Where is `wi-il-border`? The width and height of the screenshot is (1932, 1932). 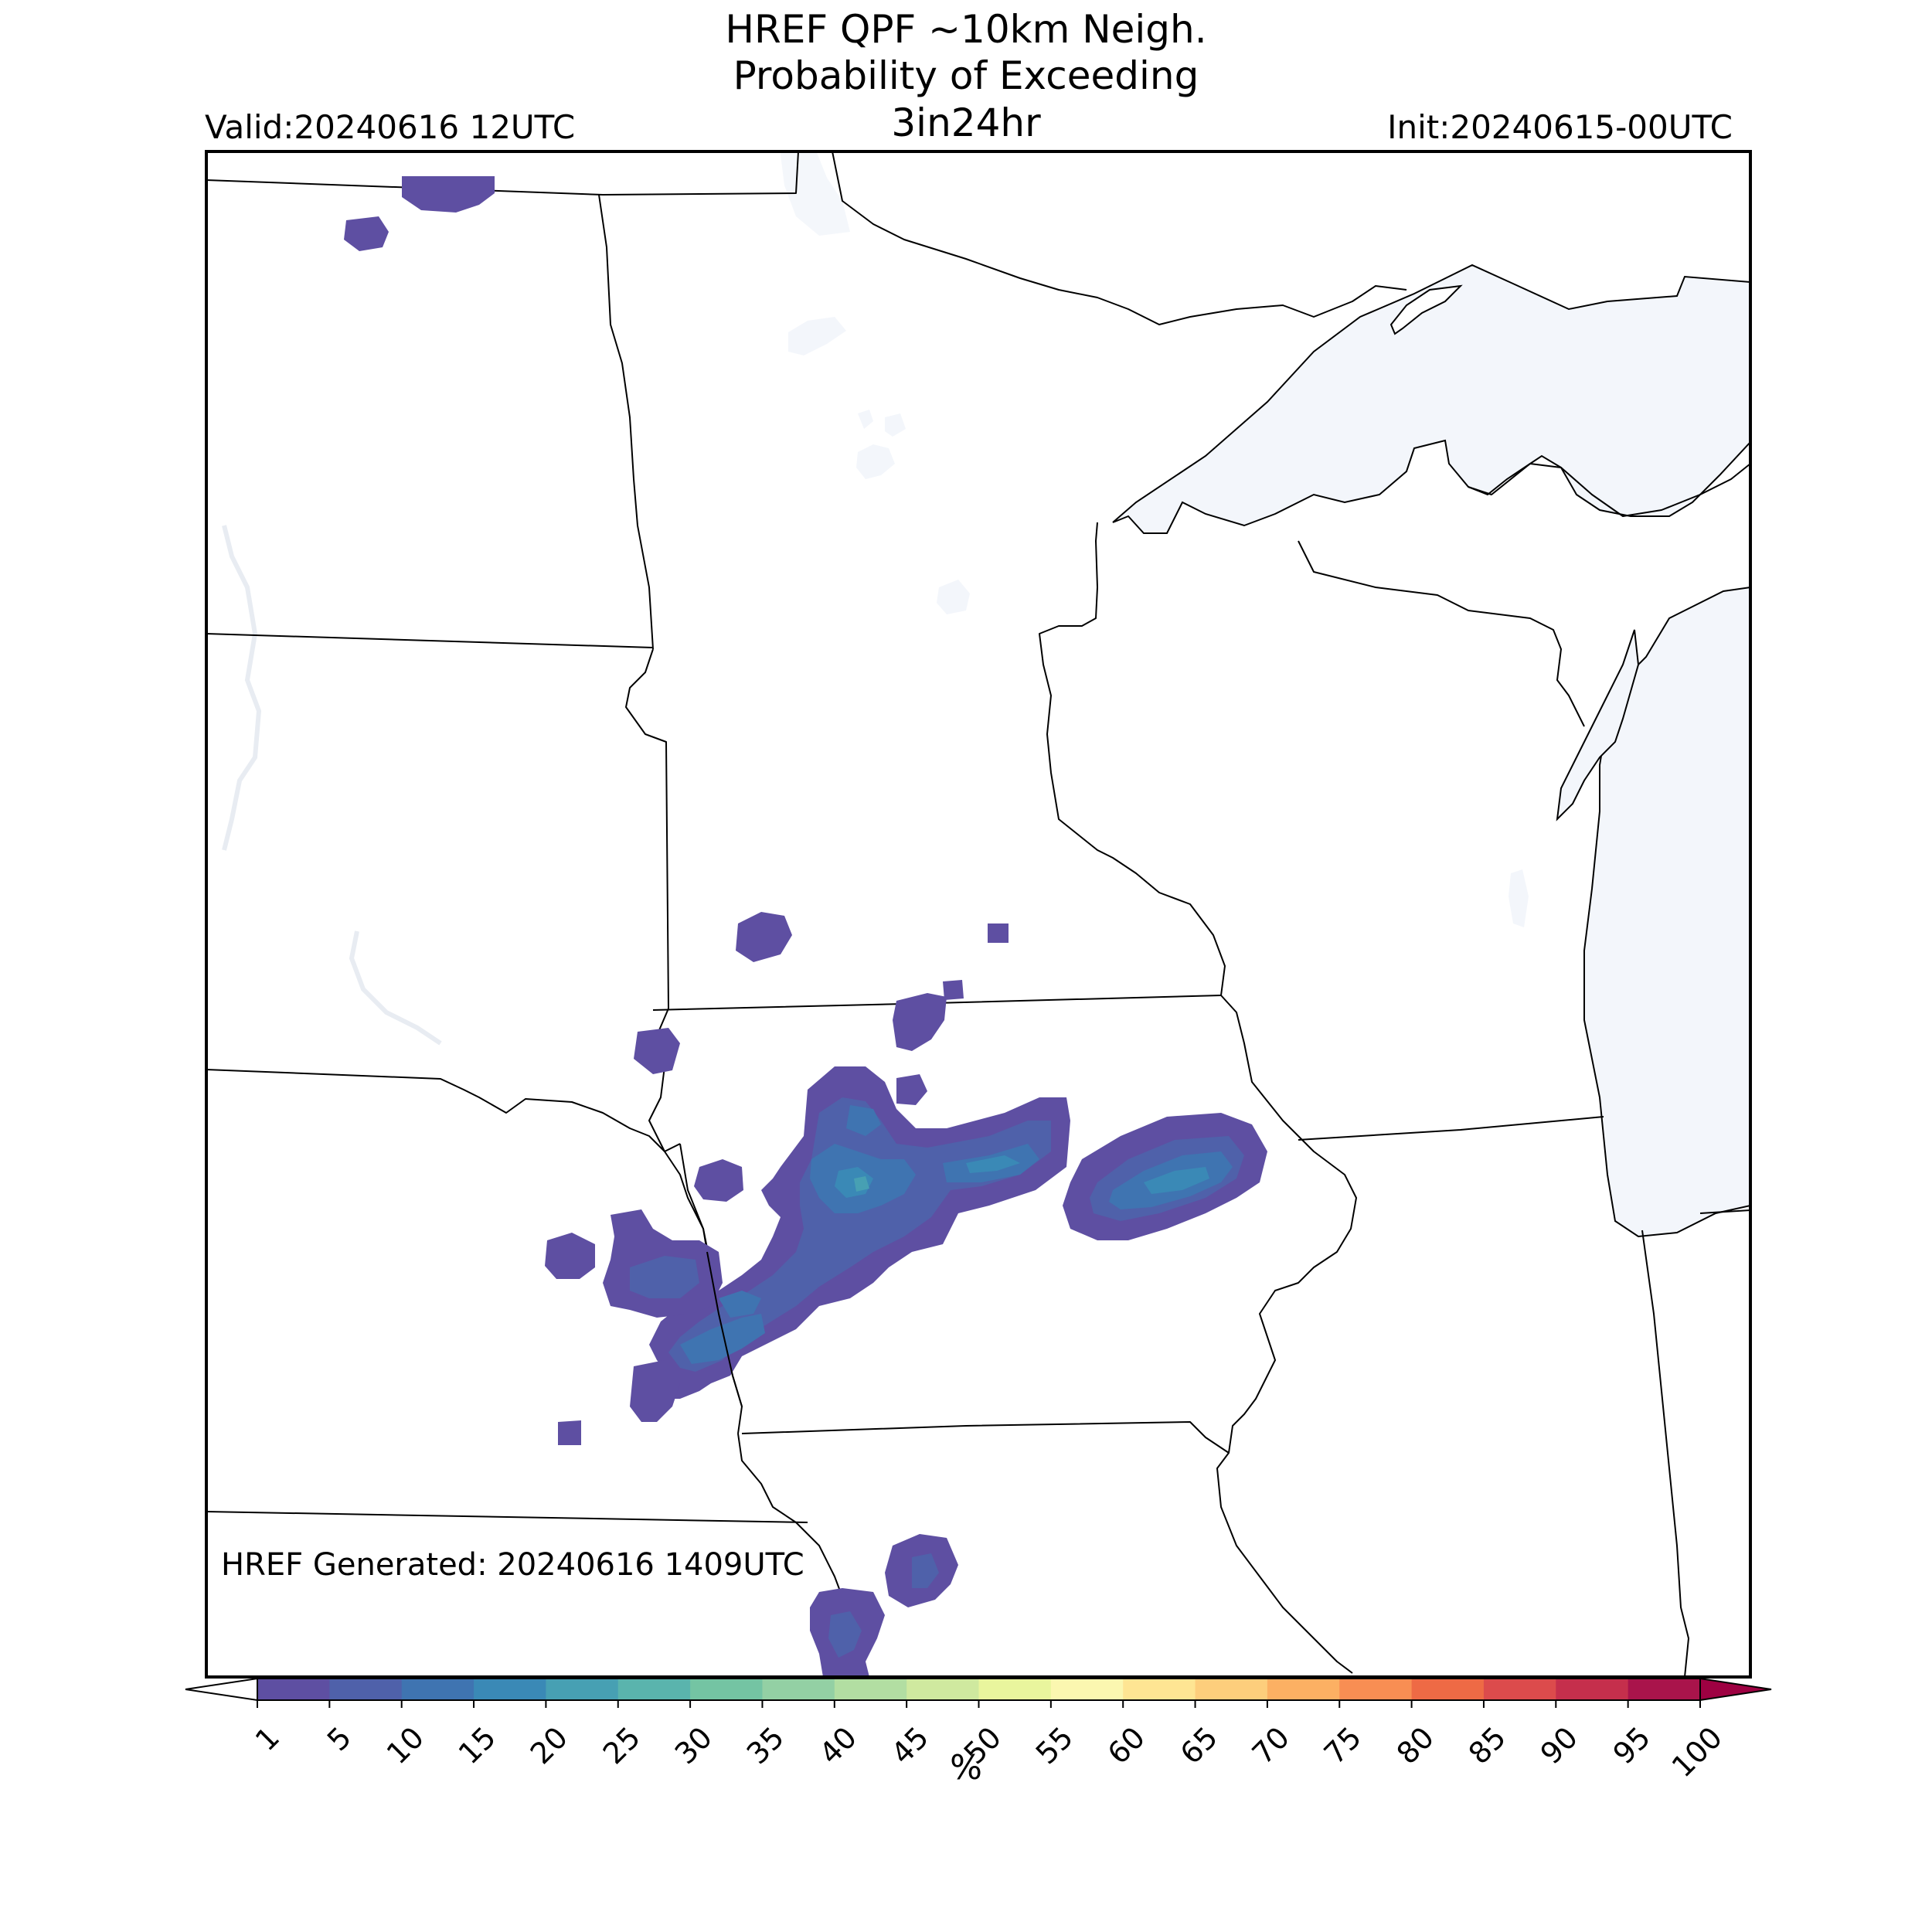 wi-il-border is located at coordinates (1451, 1128).